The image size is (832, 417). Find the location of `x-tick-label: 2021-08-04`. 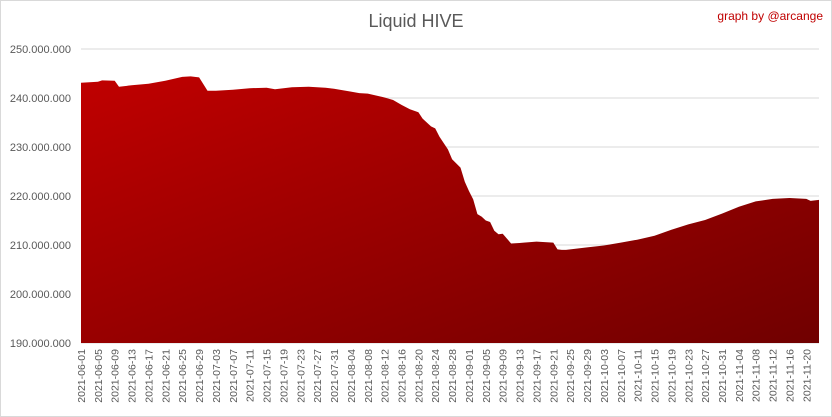

x-tick-label: 2021-08-04 is located at coordinates (352, 376).